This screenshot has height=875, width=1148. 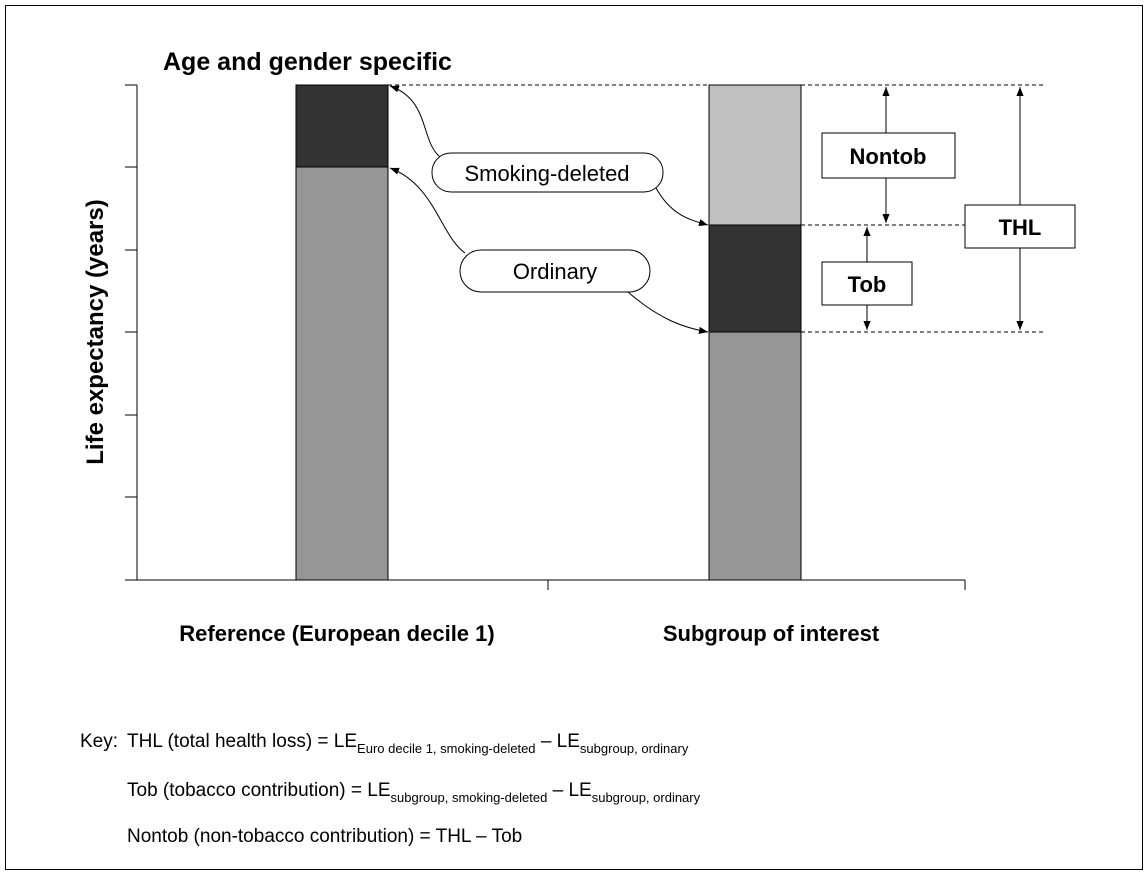 I want to click on bracket-label: Tob, so click(x=867, y=284).